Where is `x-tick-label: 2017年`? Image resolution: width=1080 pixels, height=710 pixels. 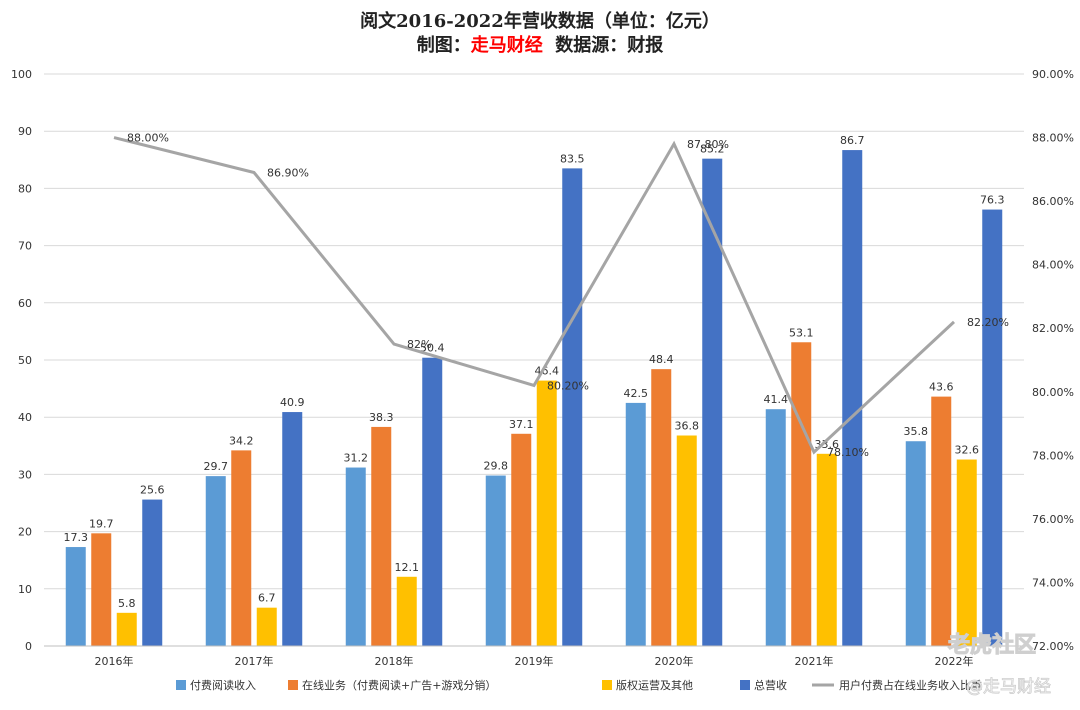
x-tick-label: 2017年 is located at coordinates (254, 661).